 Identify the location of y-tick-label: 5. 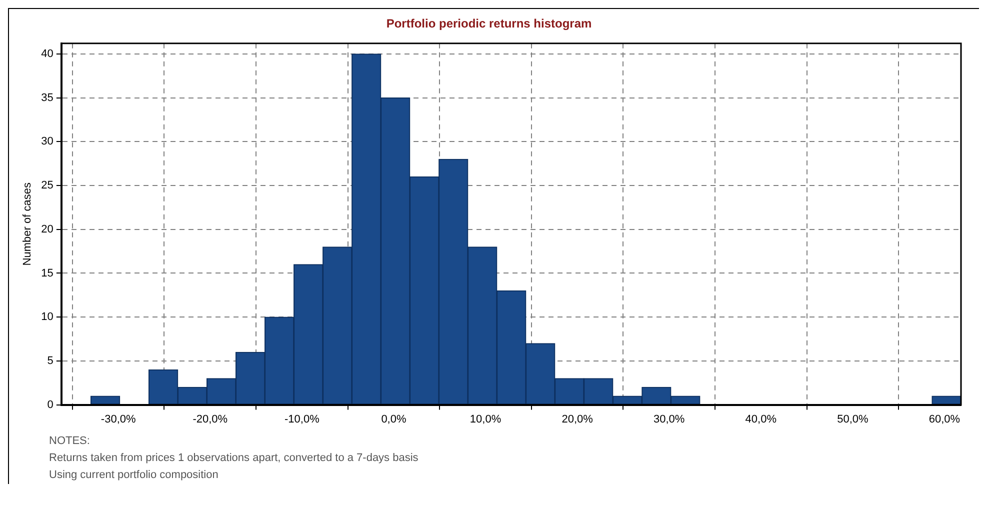
(50, 360).